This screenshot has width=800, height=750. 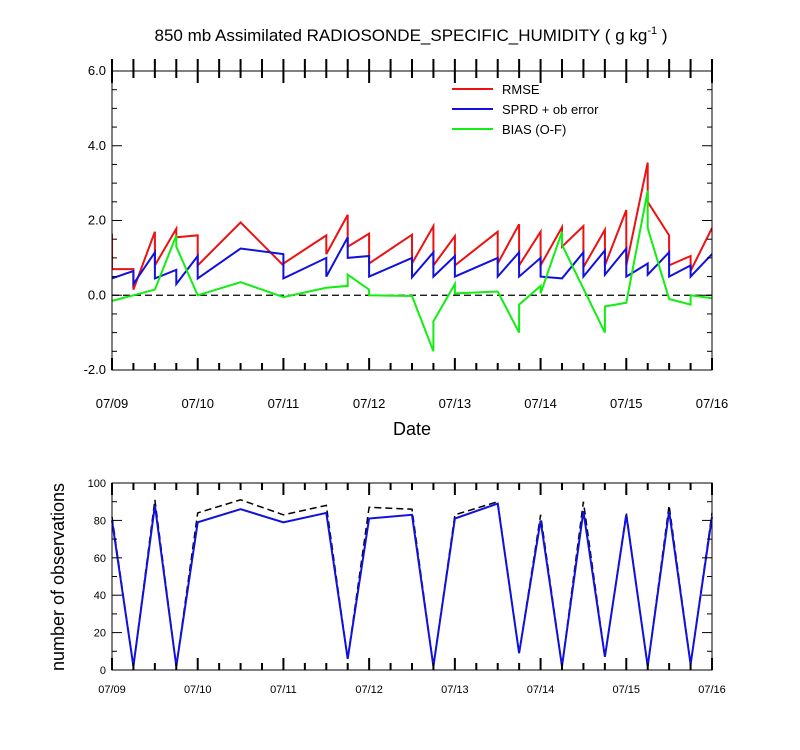 What do you see at coordinates (97, 70) in the screenshot?
I see `y-tick-label: 6.0` at bounding box center [97, 70].